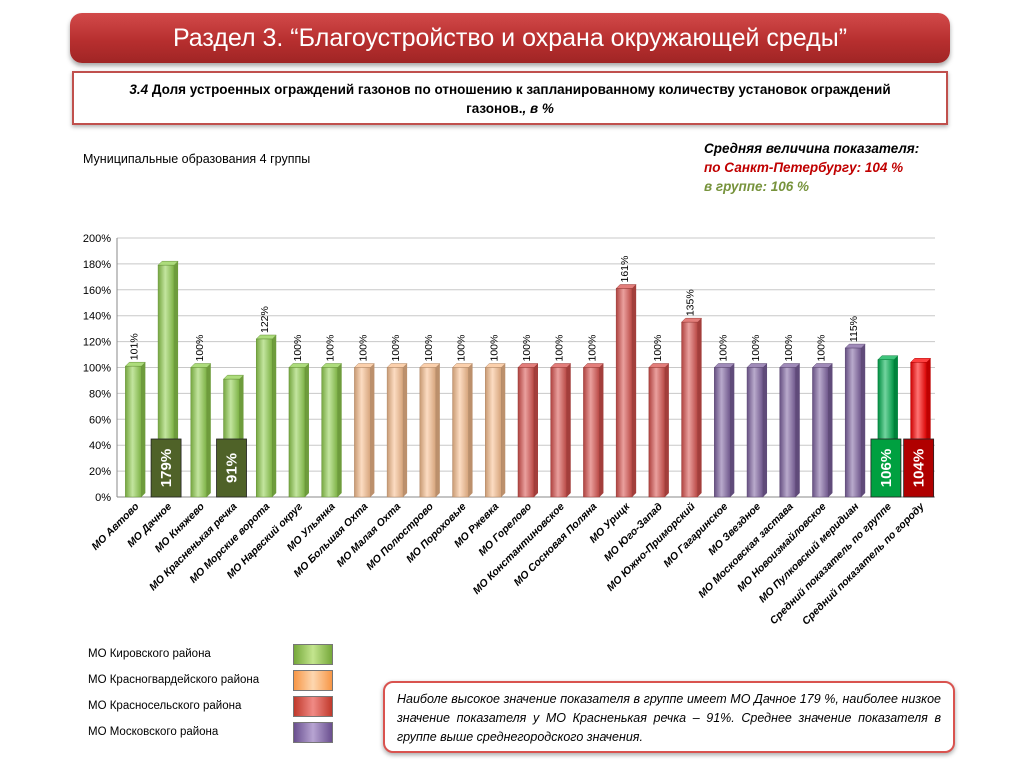 This screenshot has width=1024, height=768. Describe the element at coordinates (100, 420) in the screenshot. I see `y-tick-label: 60%` at that location.